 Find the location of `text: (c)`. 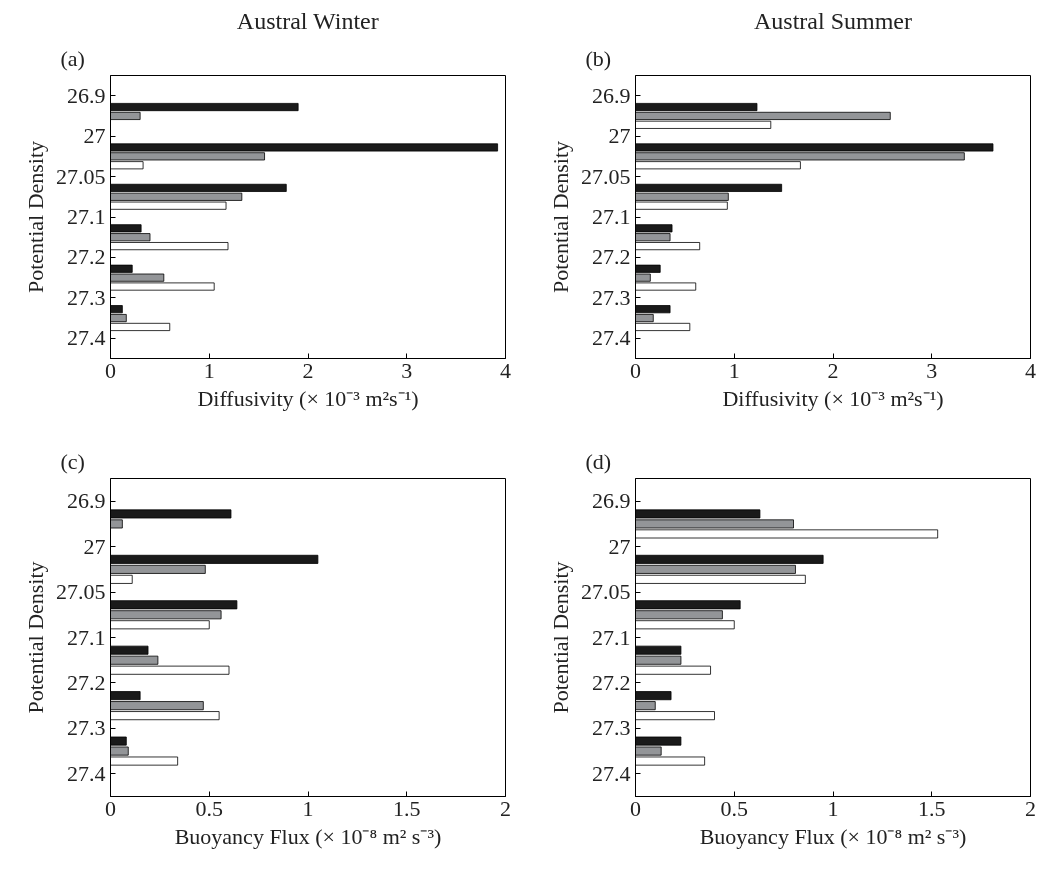

text: (c) is located at coordinates (72, 461).